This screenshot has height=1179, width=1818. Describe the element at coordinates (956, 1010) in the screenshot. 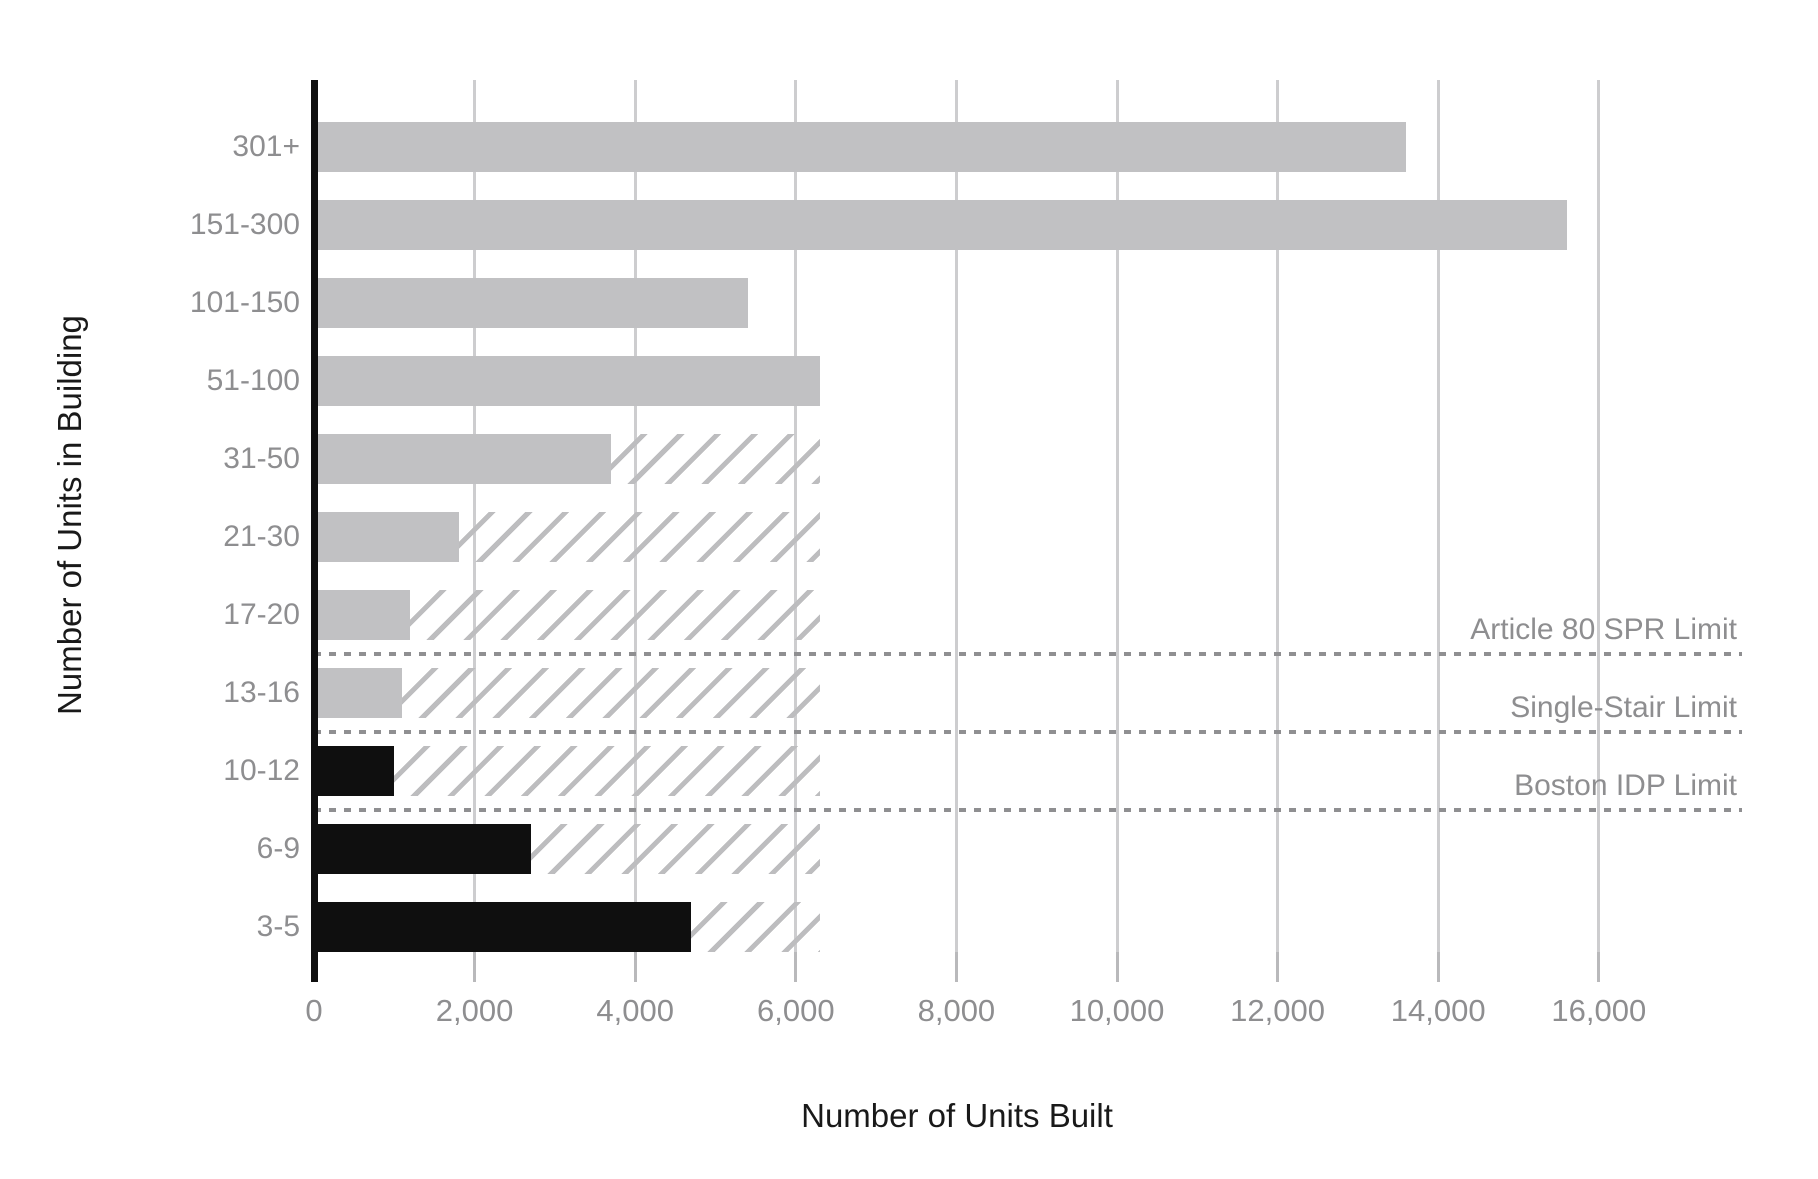

I see `x-tick-label: 8,000` at that location.